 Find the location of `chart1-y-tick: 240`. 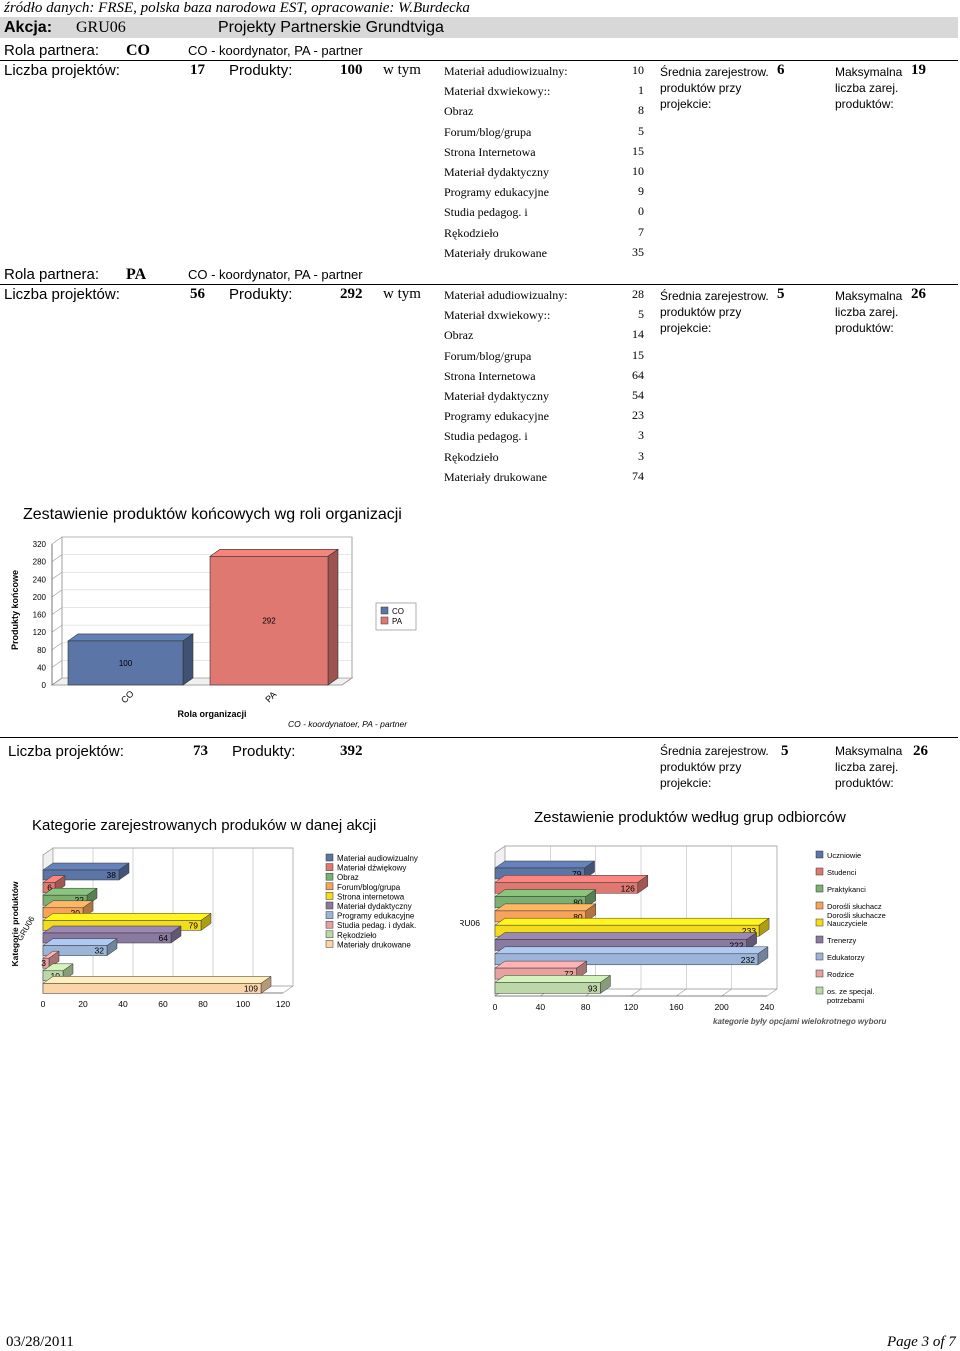

chart1-y-tick: 240 is located at coordinates (40, 579).